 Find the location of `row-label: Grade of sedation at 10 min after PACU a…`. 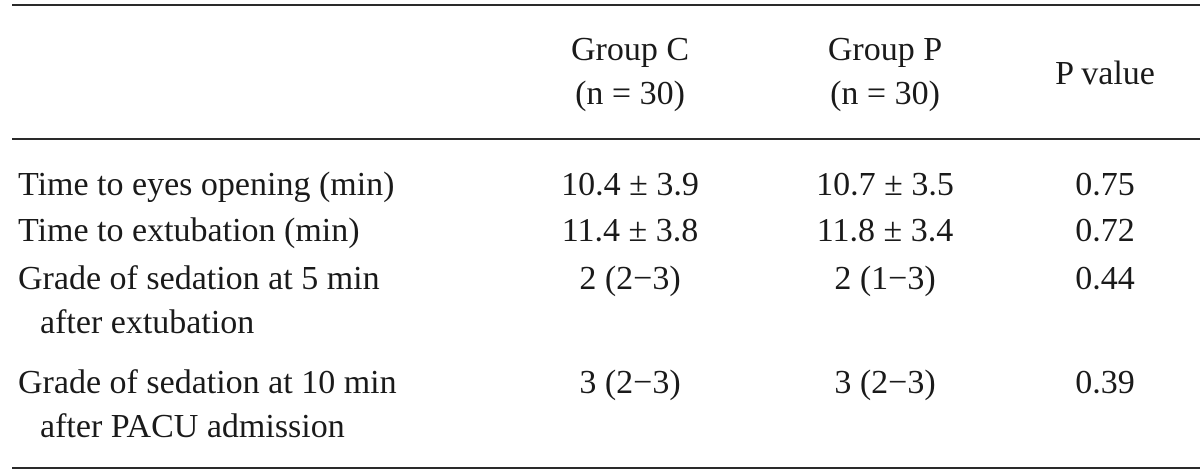

row-label: Grade of sedation at 10 min after PACU a… is located at coordinates (258, 405).